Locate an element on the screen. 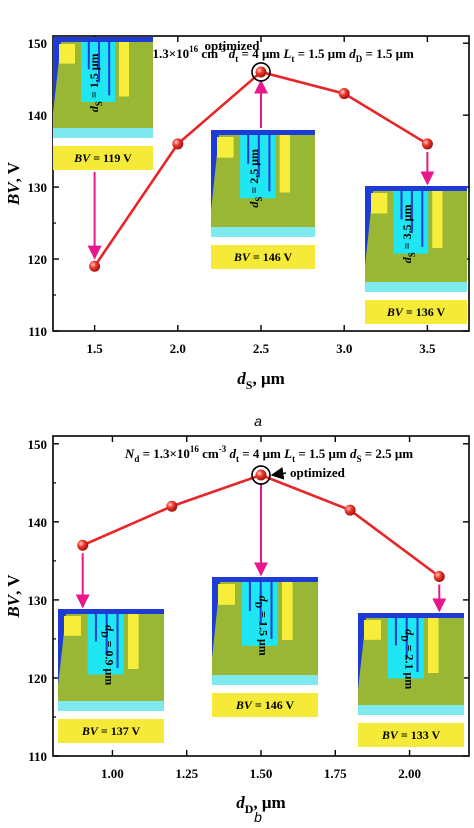 The height and width of the screenshot is (828, 474). device-inset: BV = 119 V dS = 1.5 μm is located at coordinates (103, 103).